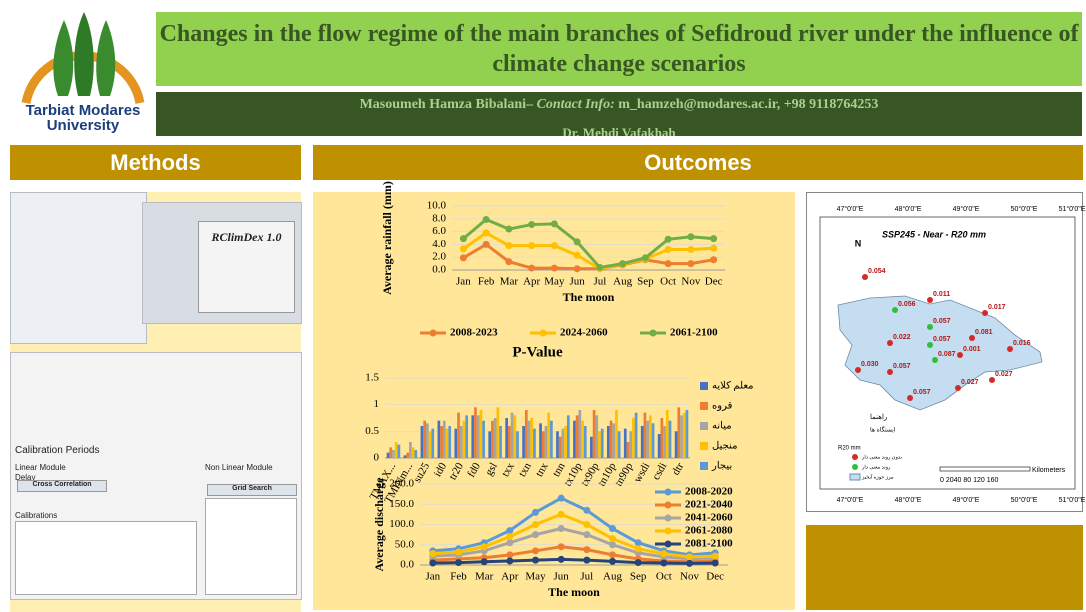 This screenshot has width=1086, height=612. Describe the element at coordinates (40, 467) in the screenshot. I see `label: Linear Module` at that location.